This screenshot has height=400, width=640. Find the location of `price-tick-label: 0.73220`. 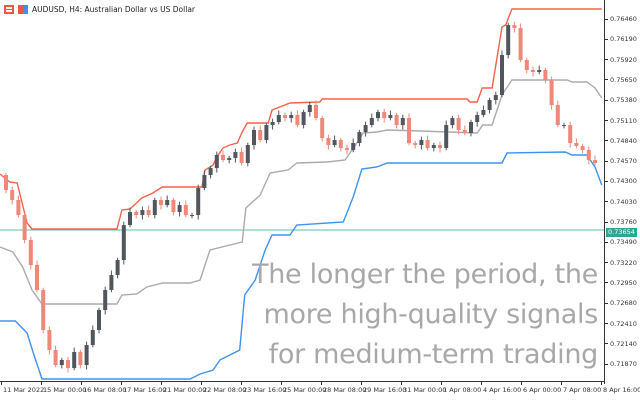

price-tick-label: 0.73220 is located at coordinates (620, 263).